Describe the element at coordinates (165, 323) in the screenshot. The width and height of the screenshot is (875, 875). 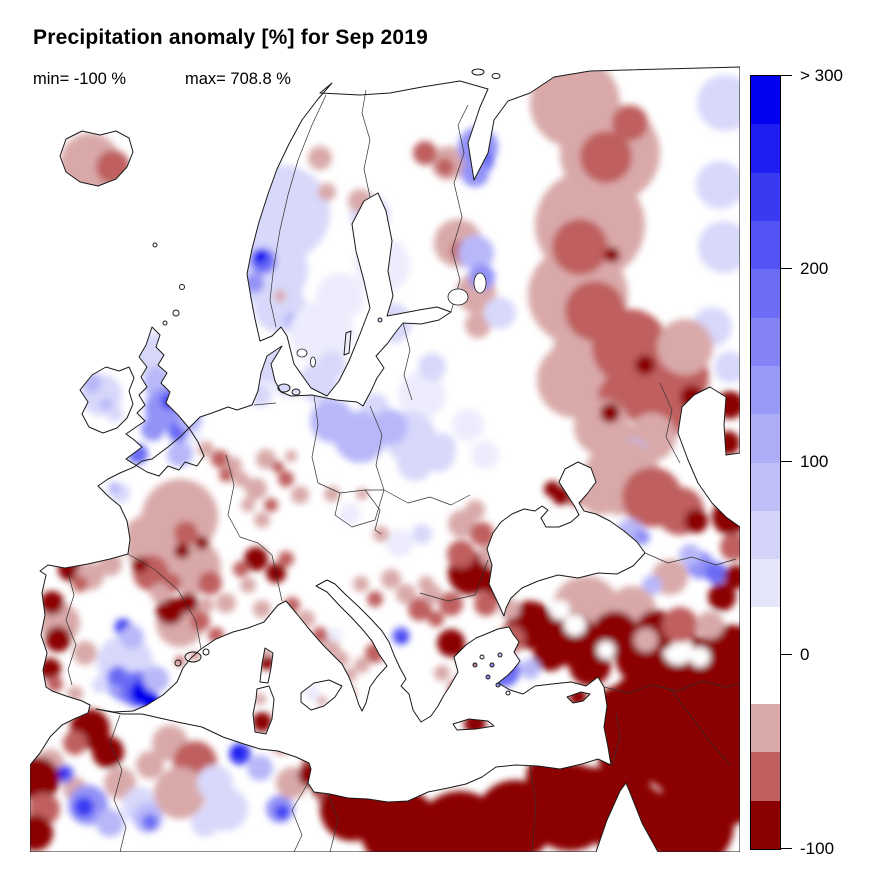
I see `orkney-islands` at that location.